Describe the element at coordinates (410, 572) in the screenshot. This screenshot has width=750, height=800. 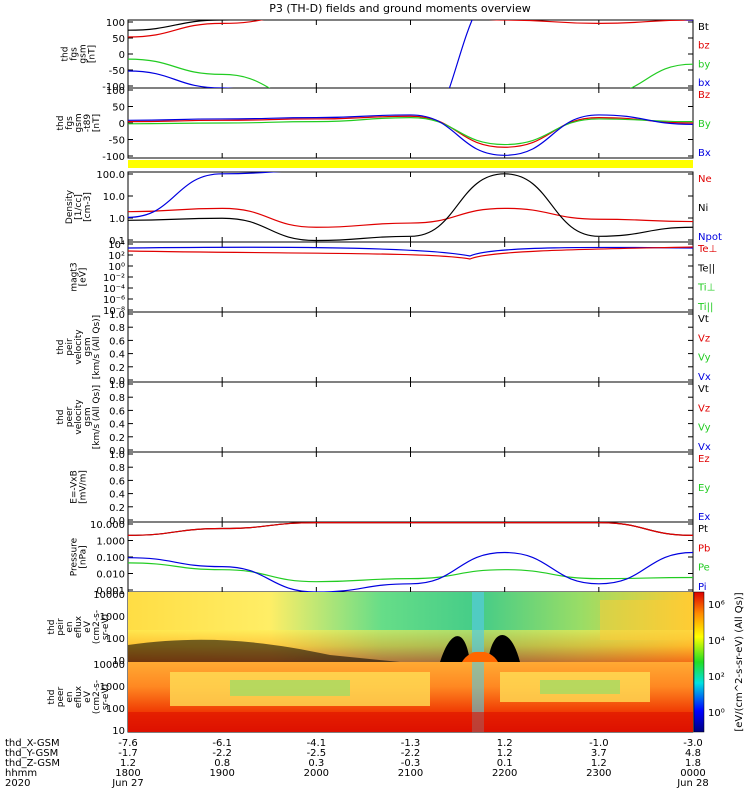
I see `series-line-Pe` at that location.